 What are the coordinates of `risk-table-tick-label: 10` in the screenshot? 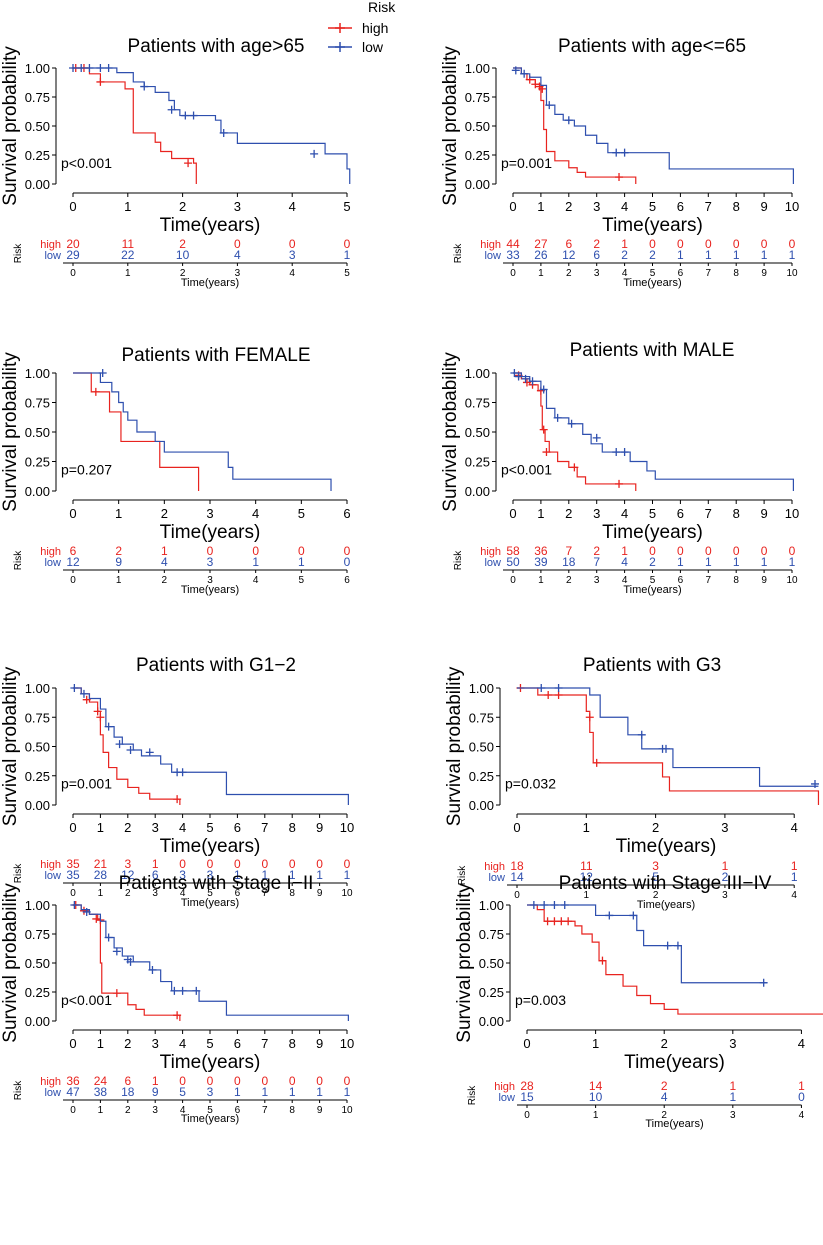 It's located at (792, 273).